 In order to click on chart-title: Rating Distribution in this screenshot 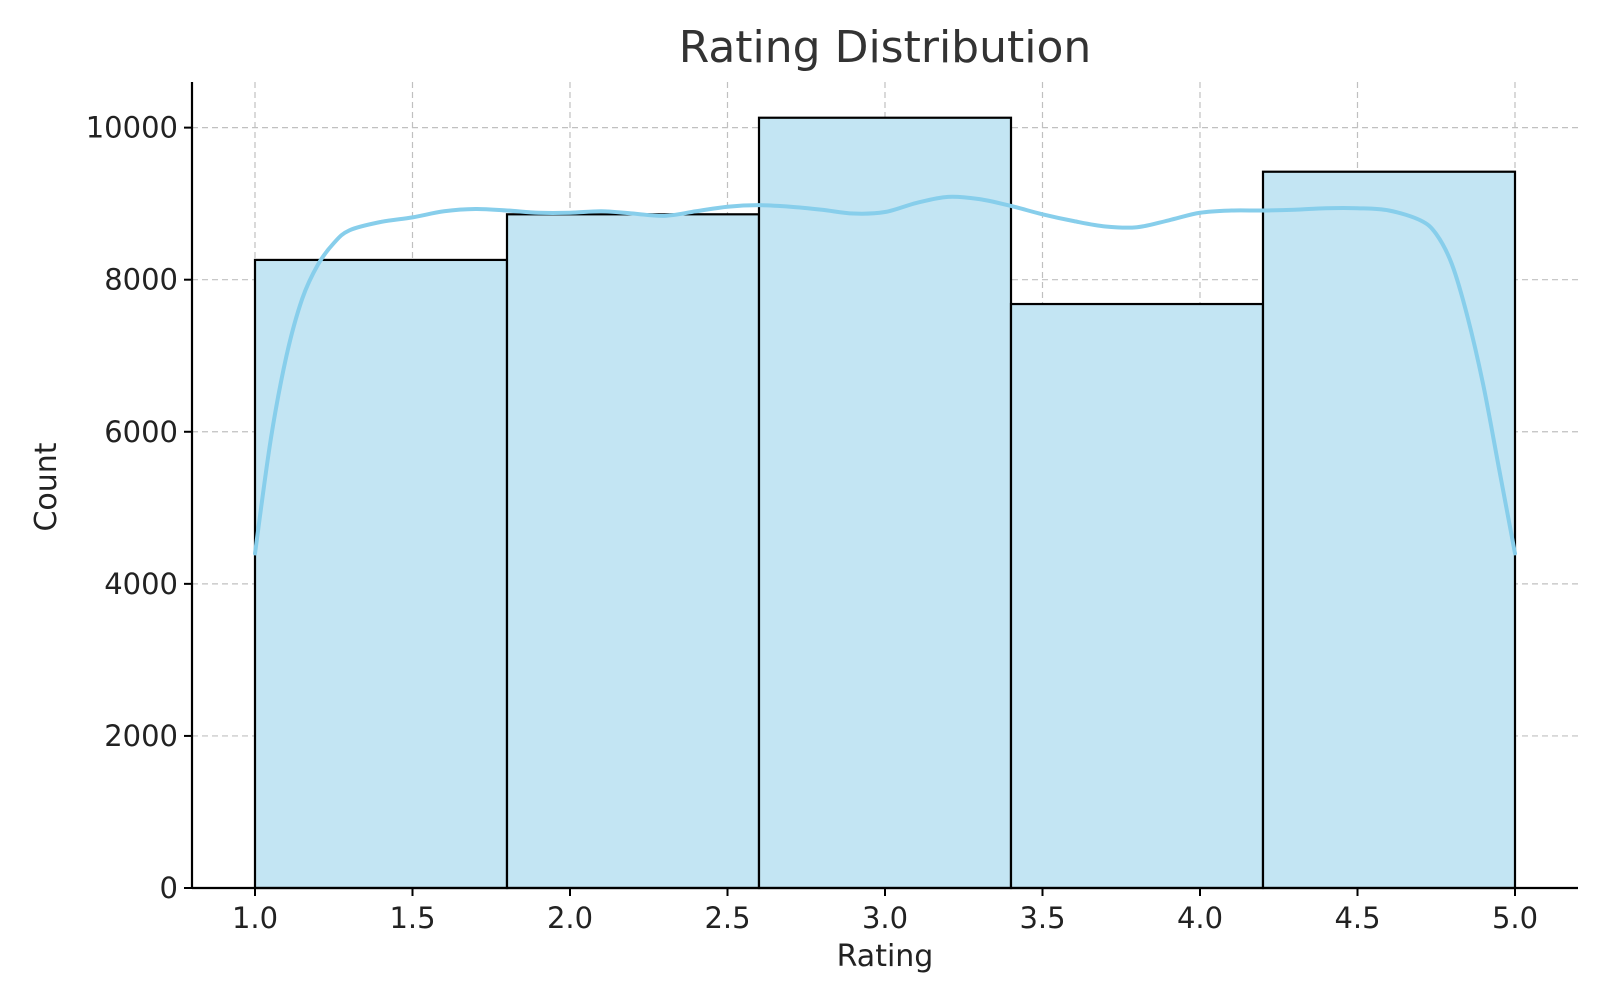, I will do `click(885, 47)`.